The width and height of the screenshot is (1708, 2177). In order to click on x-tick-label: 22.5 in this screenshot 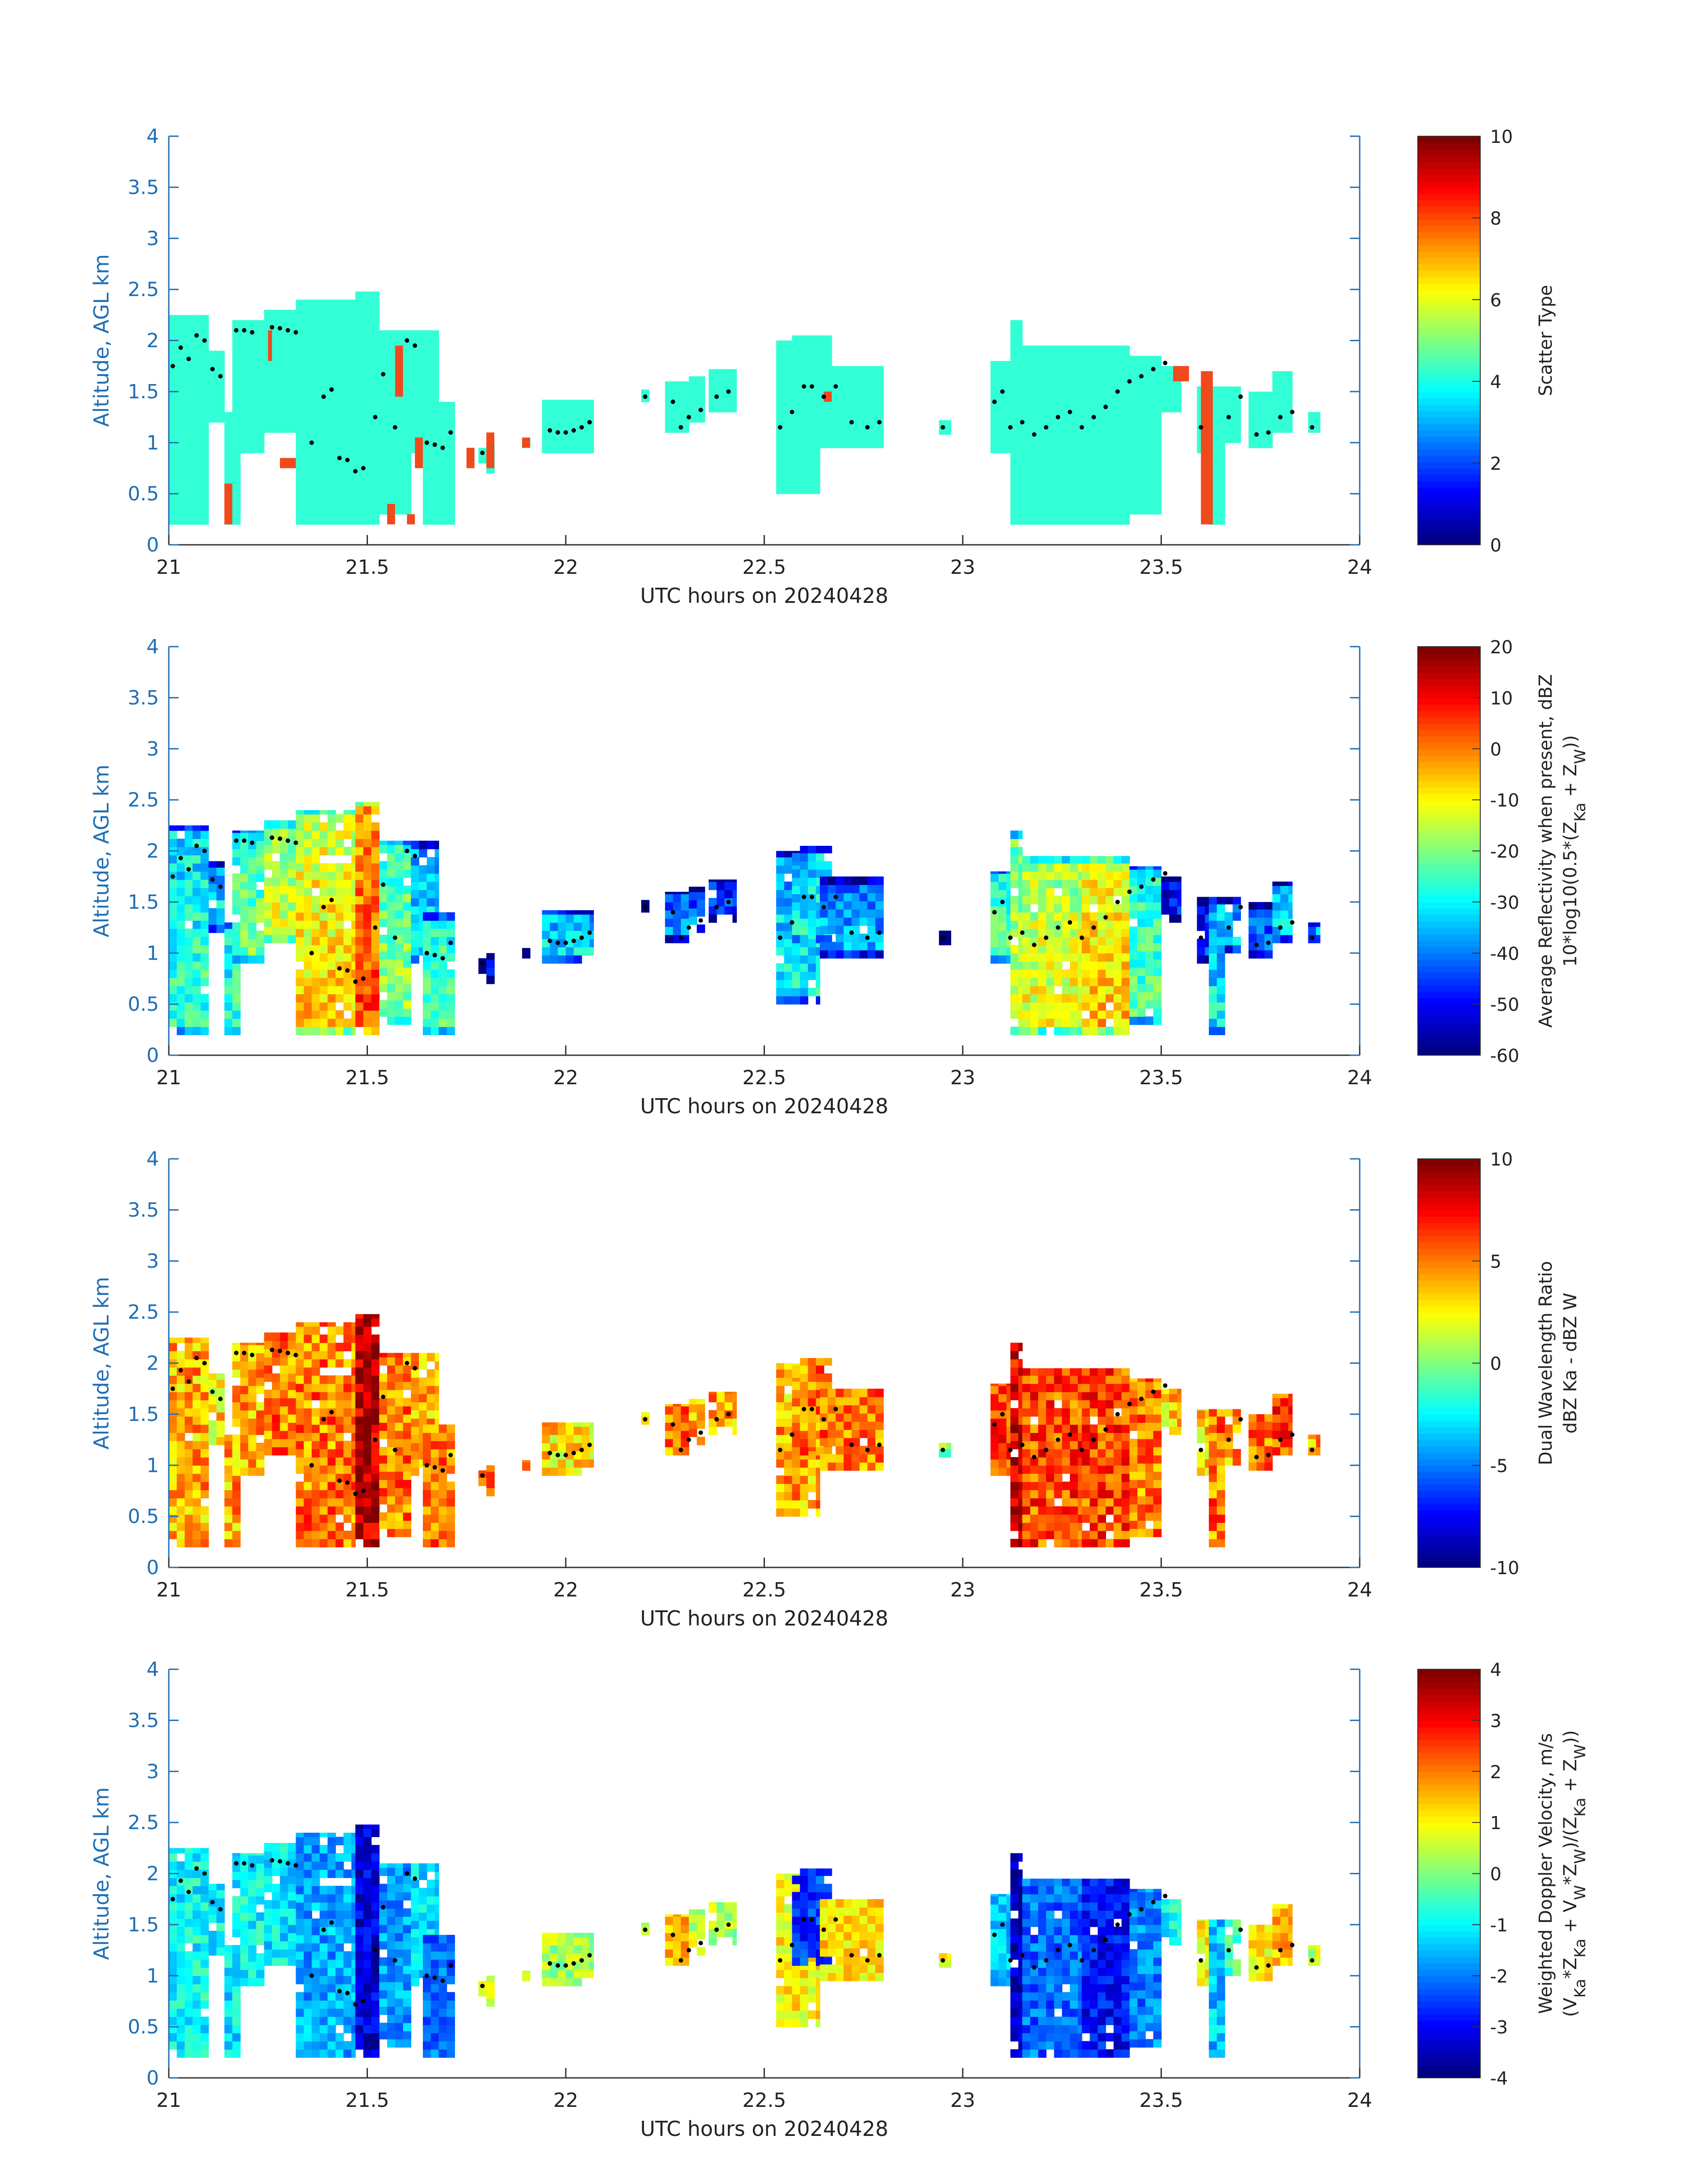, I will do `click(764, 1077)`.